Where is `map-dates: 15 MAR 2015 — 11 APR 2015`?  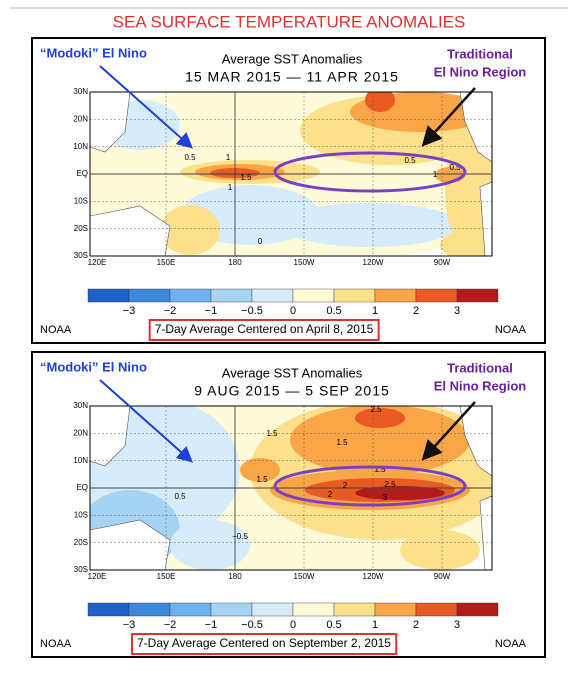
map-dates: 15 MAR 2015 — 11 APR 2015 is located at coordinates (292, 77).